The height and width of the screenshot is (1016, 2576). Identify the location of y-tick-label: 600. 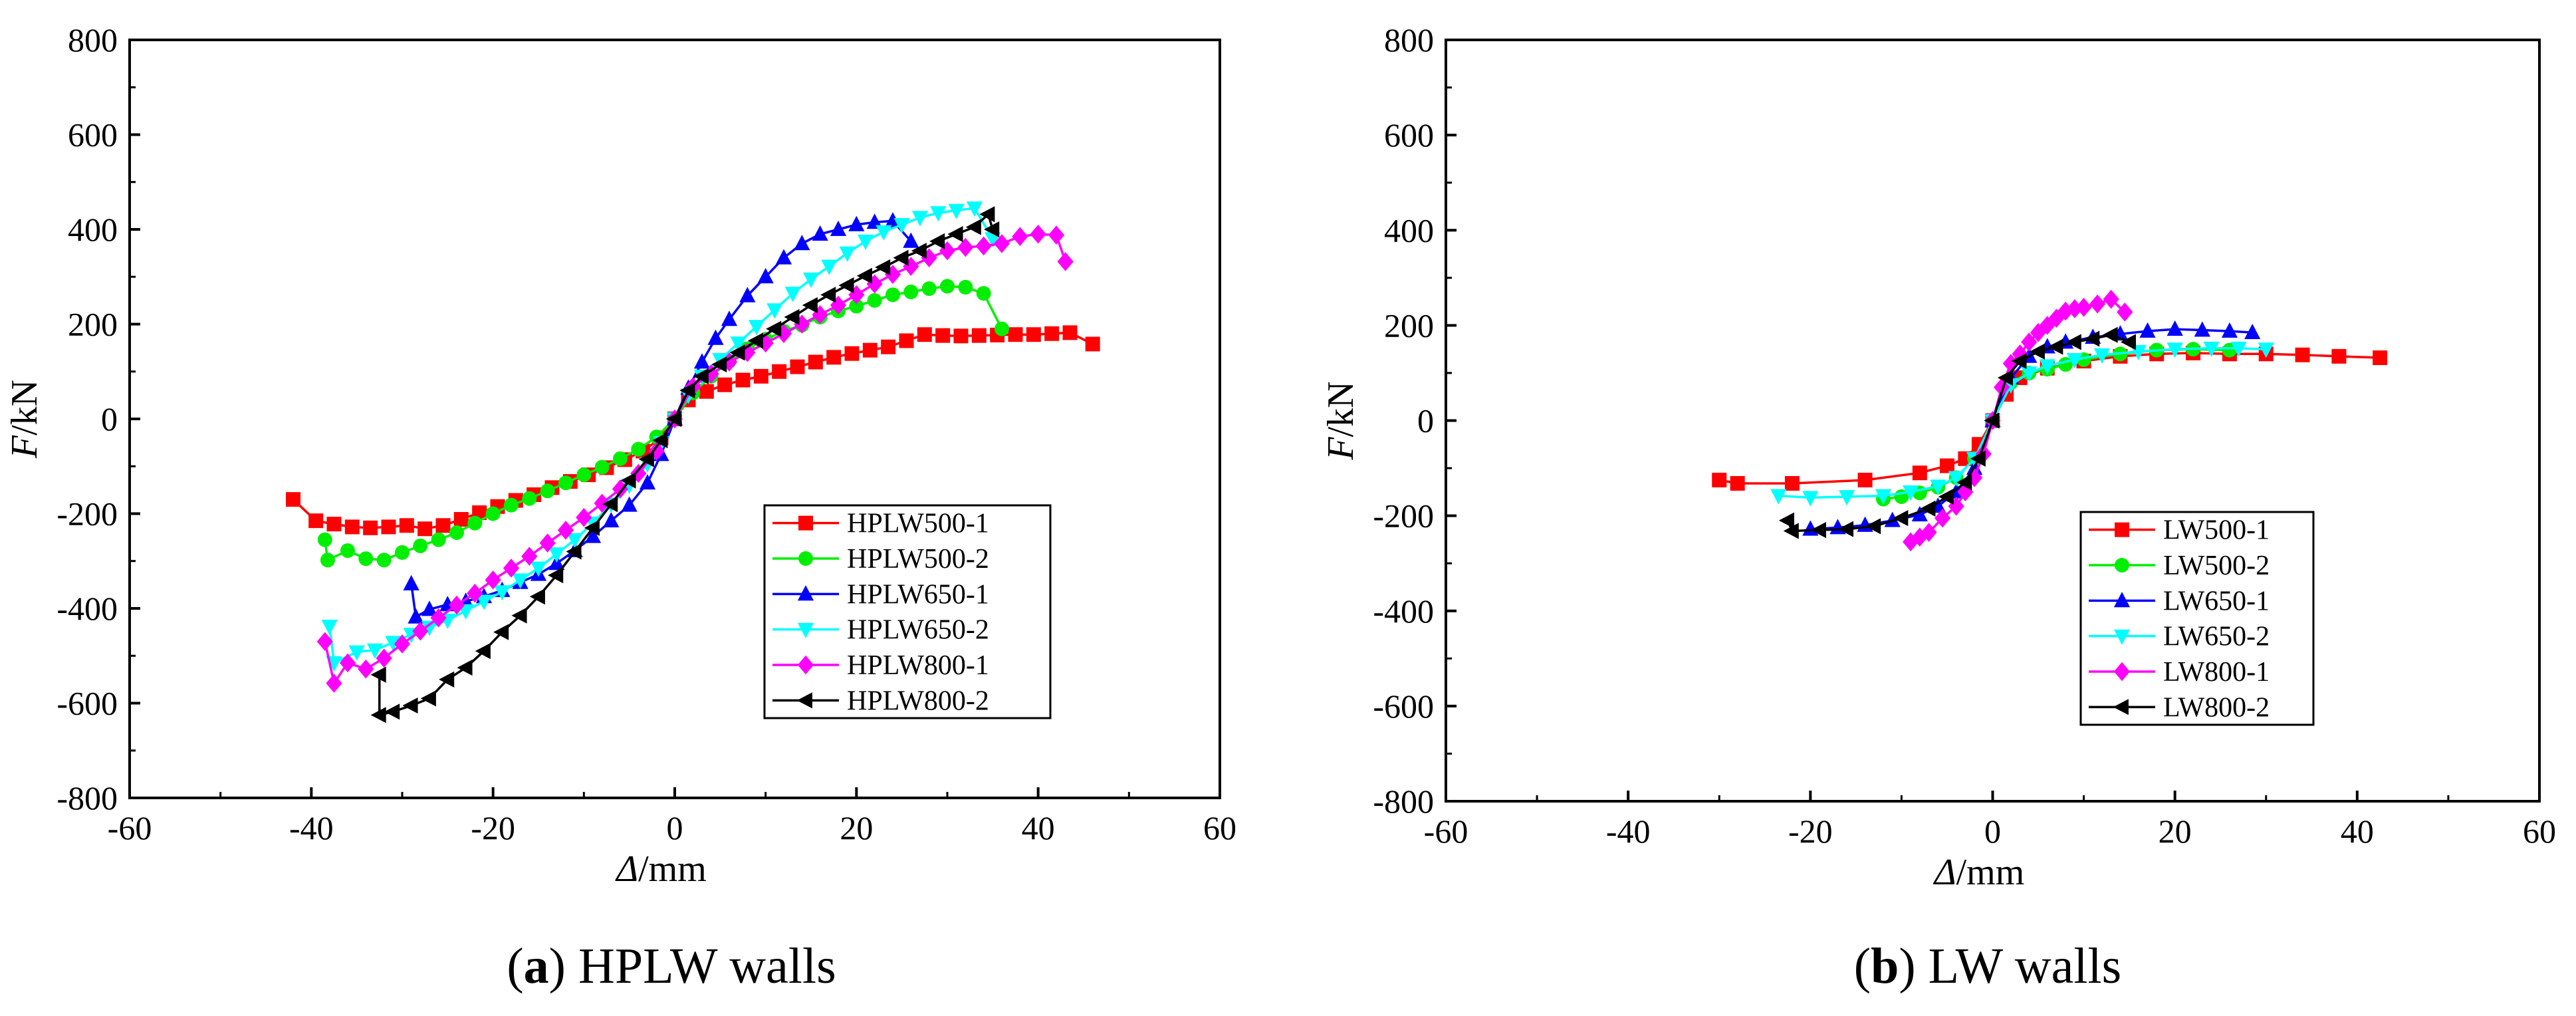
(93, 135).